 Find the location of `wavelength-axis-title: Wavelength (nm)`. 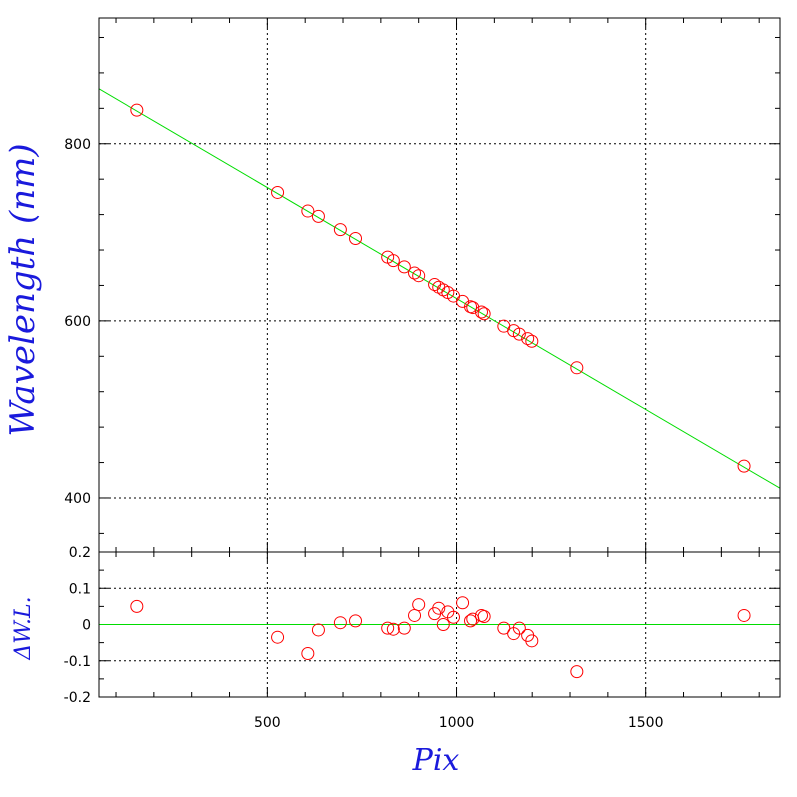

wavelength-axis-title: Wavelength (nm) is located at coordinates (23, 289).